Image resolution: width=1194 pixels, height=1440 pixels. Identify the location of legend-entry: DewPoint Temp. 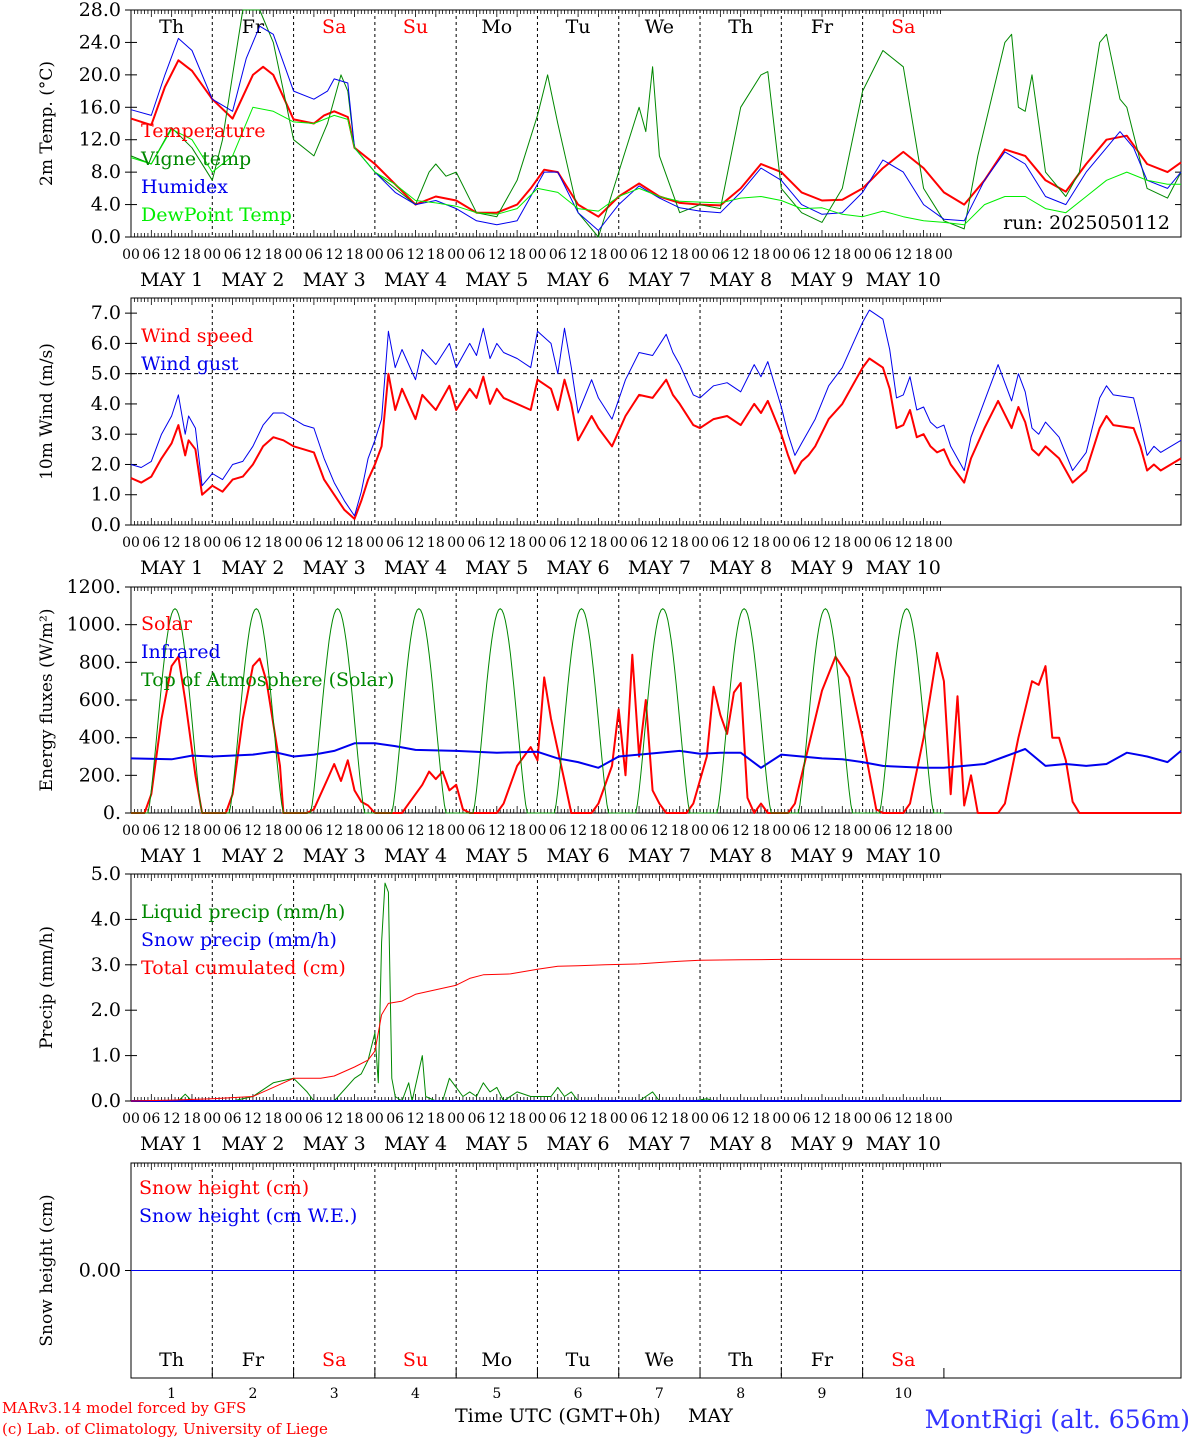
(216, 215).